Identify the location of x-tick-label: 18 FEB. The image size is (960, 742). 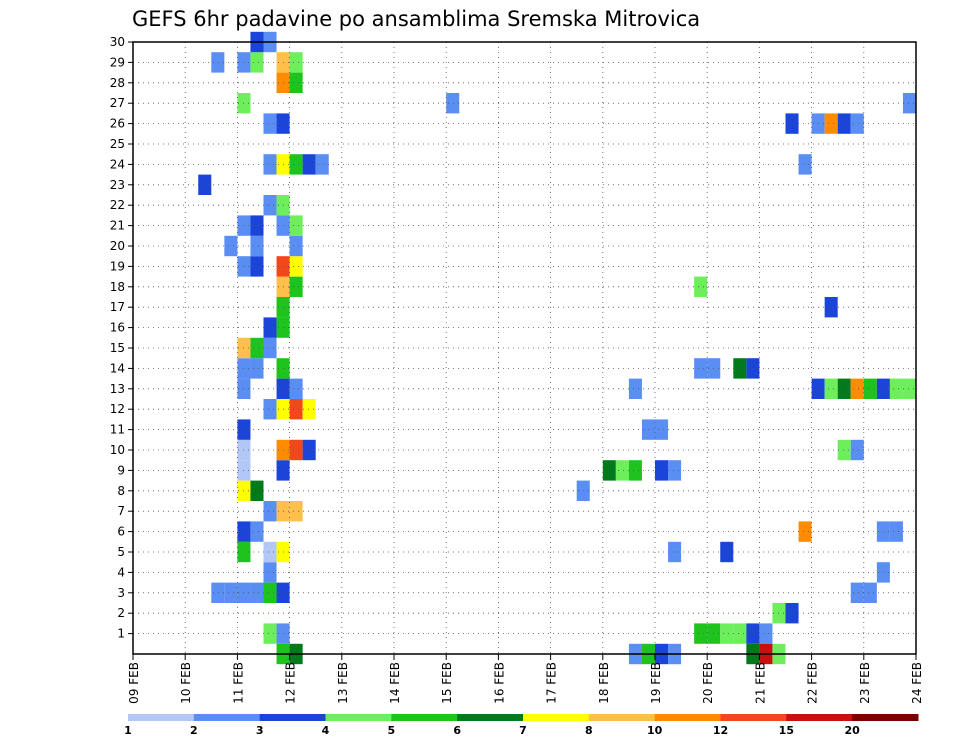
(604, 683).